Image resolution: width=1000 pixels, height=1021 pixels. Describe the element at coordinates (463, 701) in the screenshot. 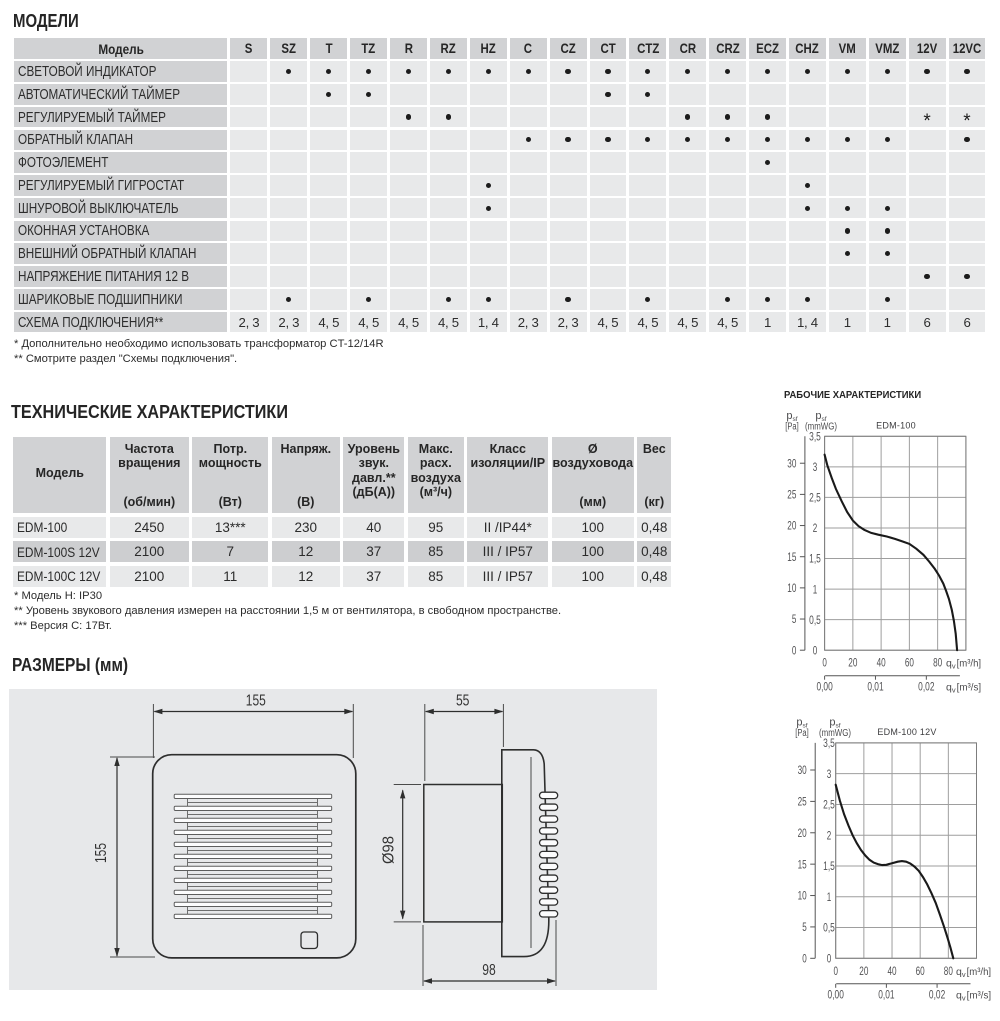

I see `svg-text: 55` at that location.